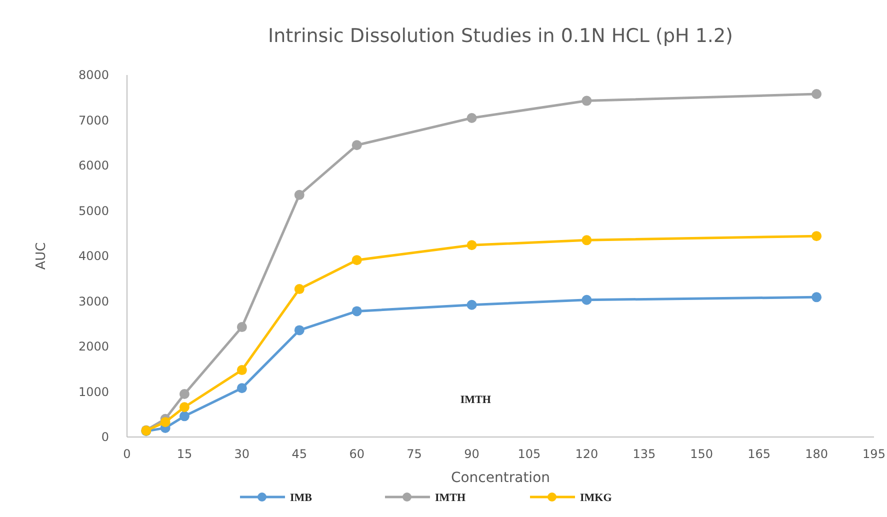 The height and width of the screenshot is (517, 887). I want to click on x-tick-label: 135, so click(644, 454).